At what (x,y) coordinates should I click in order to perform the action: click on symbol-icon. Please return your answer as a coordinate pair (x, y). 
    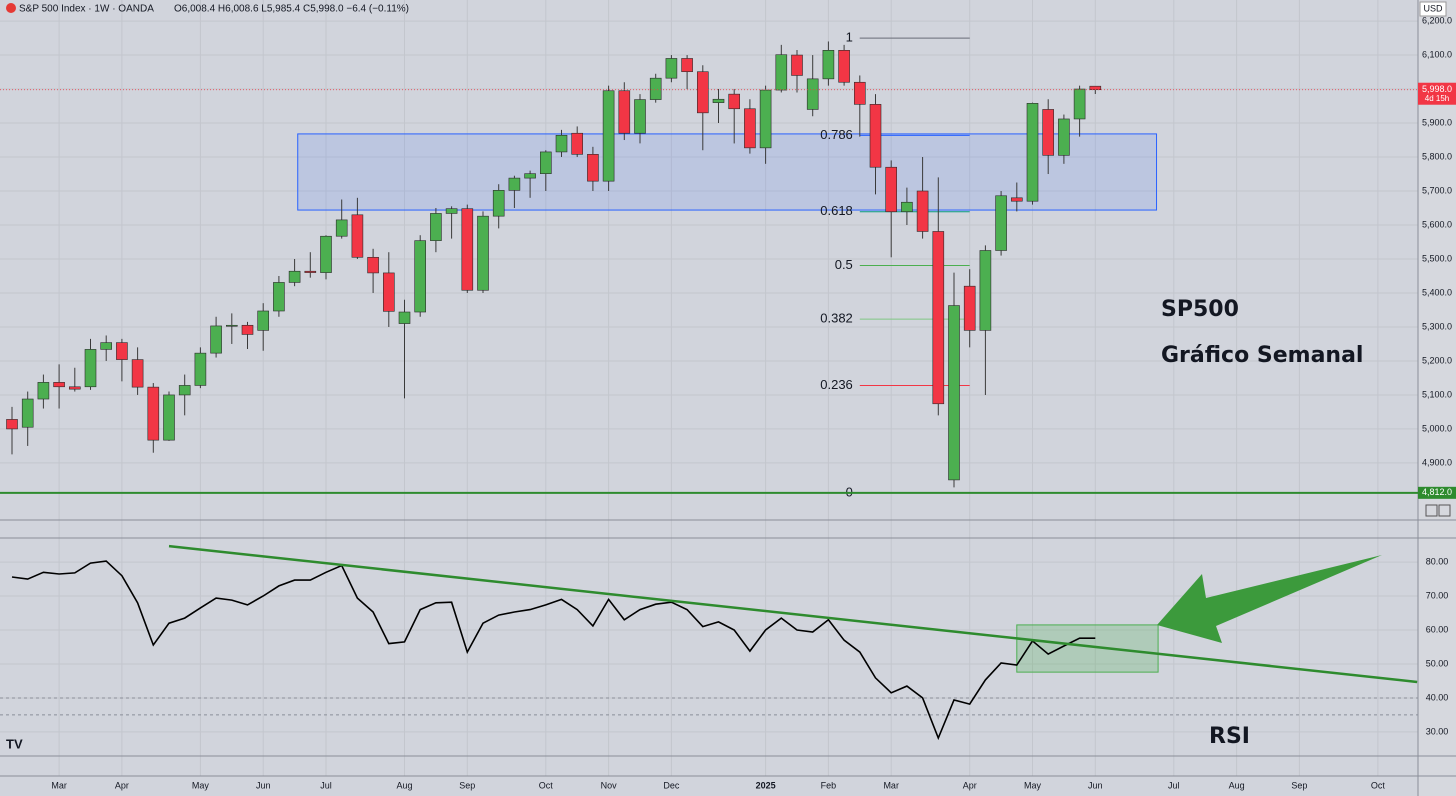
    Looking at the image, I should click on (11, 8).